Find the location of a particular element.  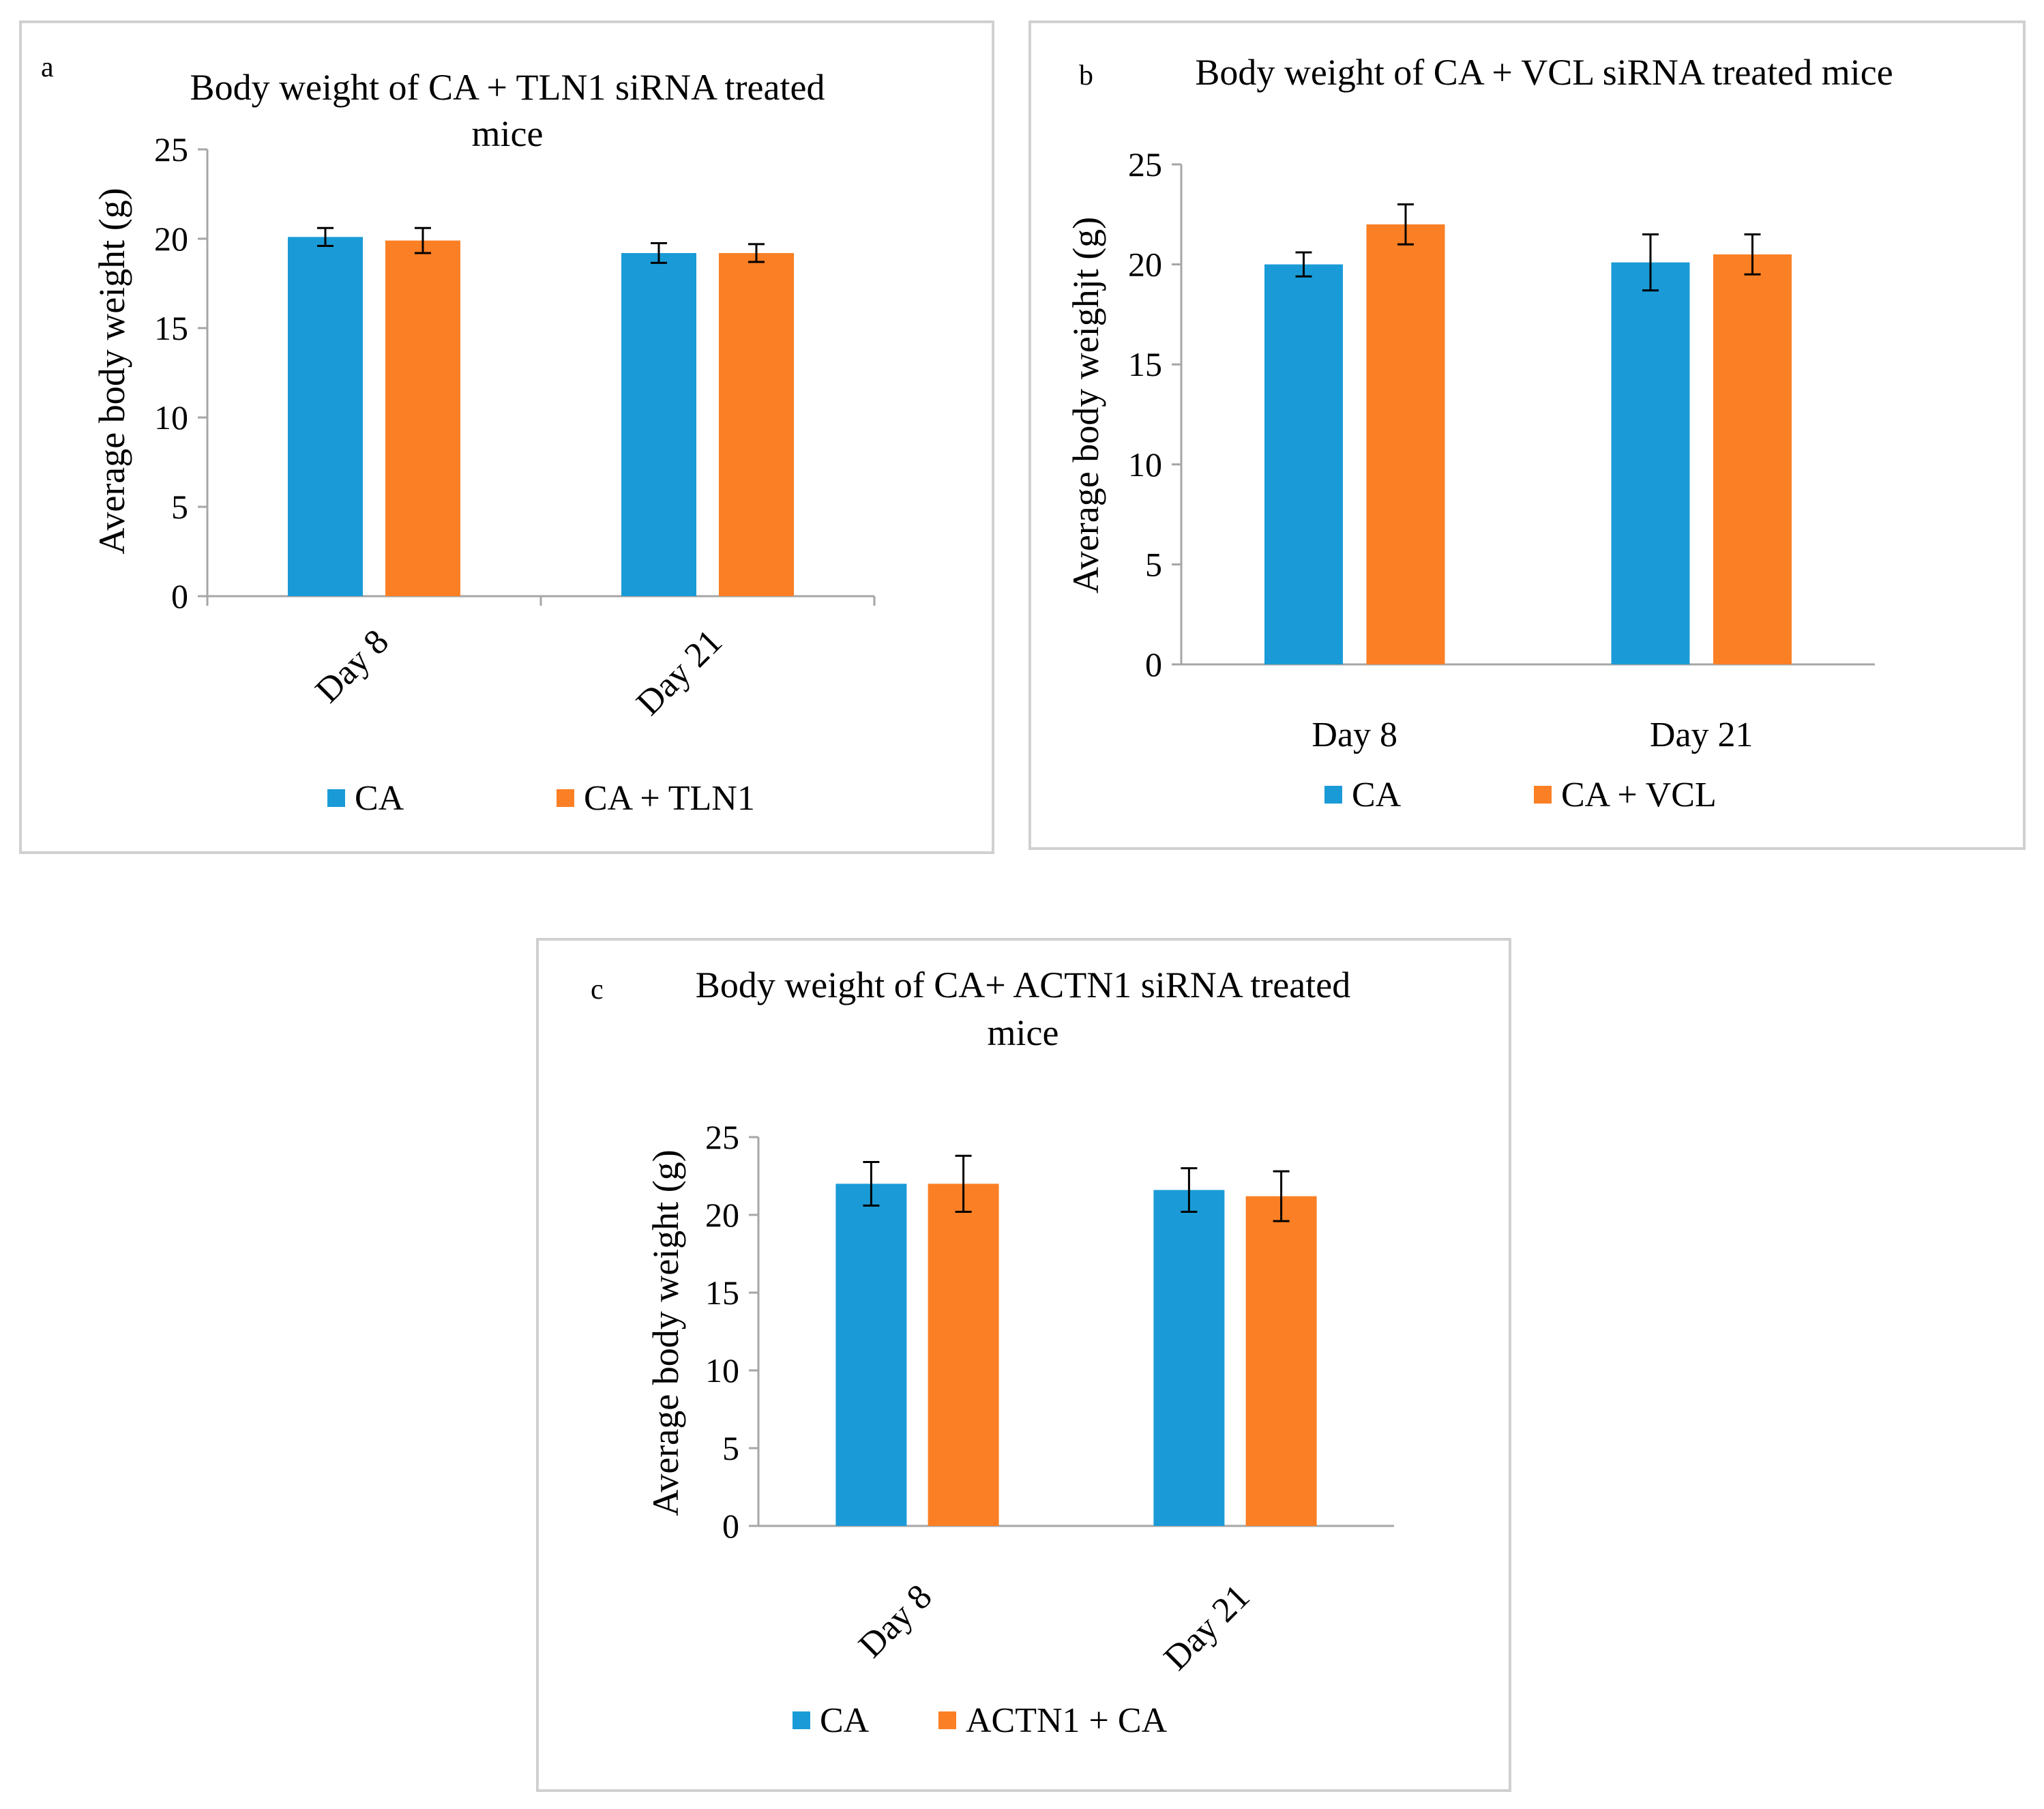

legend-label: CA + TLN1 is located at coordinates (669, 798).